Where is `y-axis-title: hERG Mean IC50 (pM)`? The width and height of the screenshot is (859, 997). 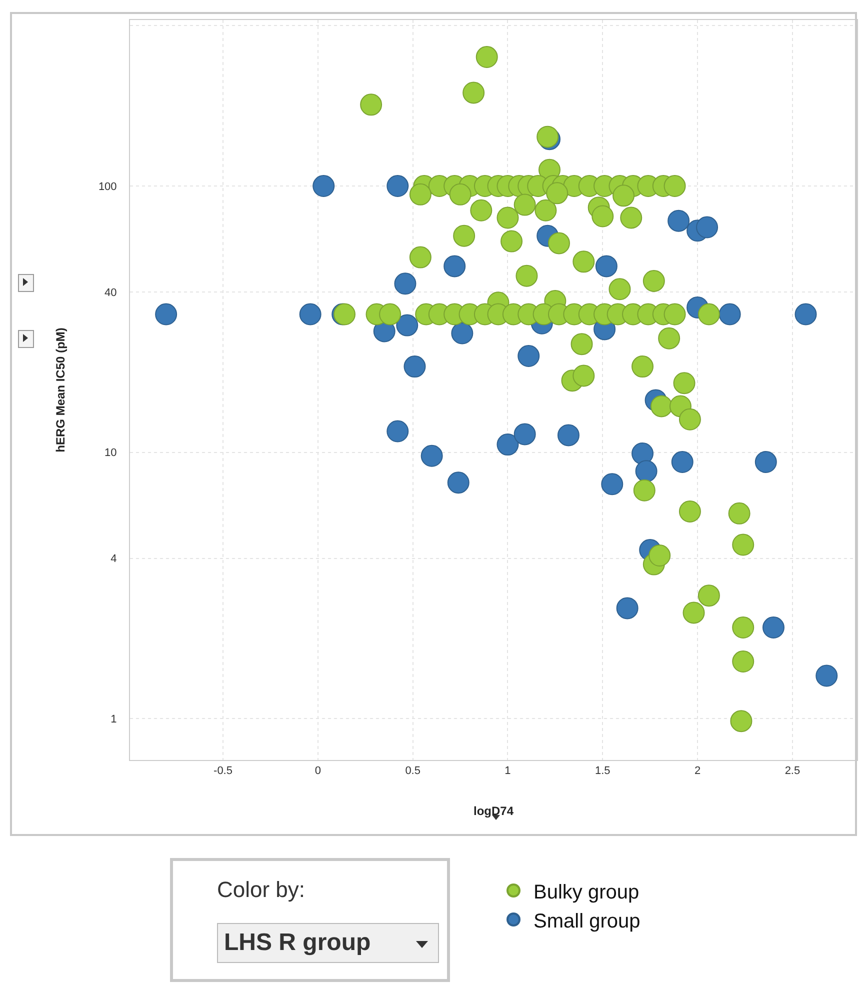
y-axis-title: hERG Mean IC50 (pM) is located at coordinates (61, 390).